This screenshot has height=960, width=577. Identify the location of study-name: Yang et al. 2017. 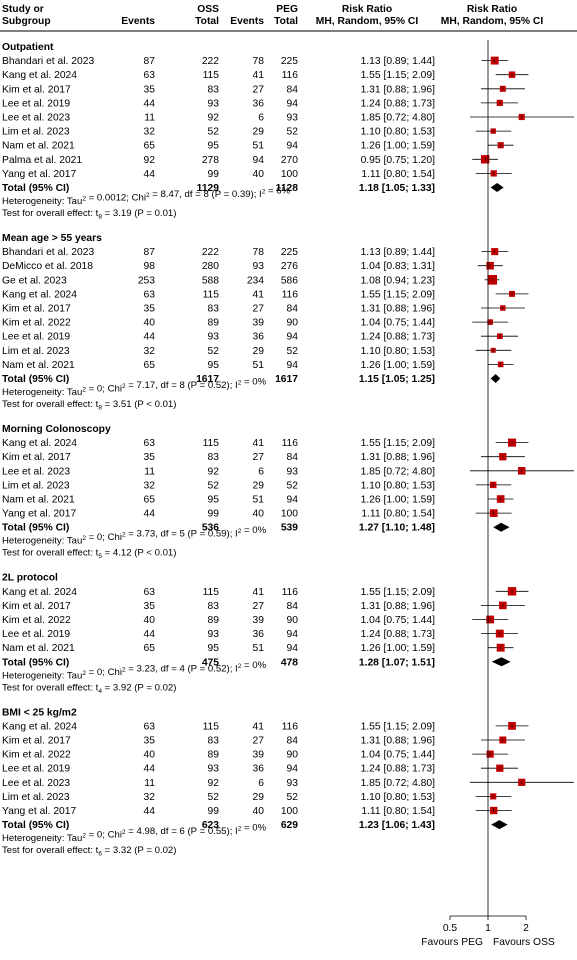
(39, 514).